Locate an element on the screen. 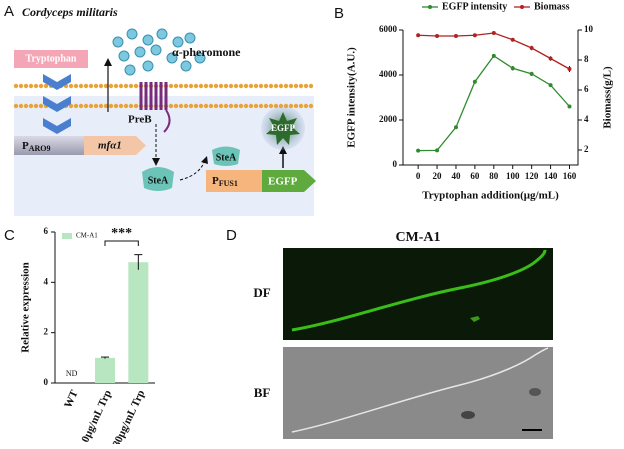  x-tick-label: 140 is located at coordinates (551, 176).